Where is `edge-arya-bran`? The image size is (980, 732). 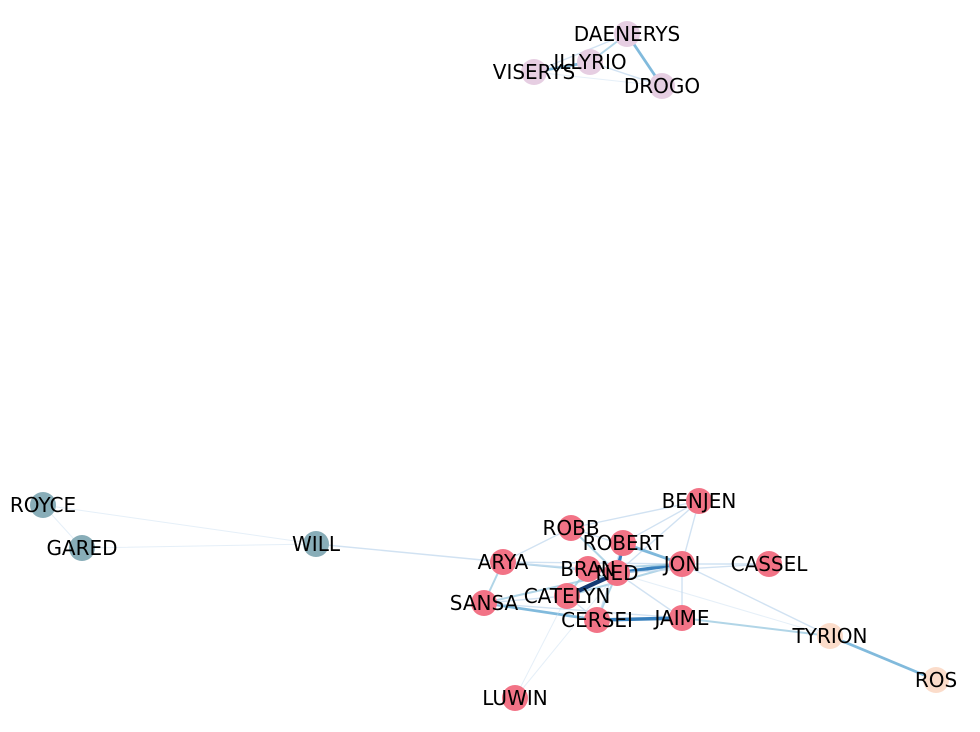 edge-arya-bran is located at coordinates (545, 565).